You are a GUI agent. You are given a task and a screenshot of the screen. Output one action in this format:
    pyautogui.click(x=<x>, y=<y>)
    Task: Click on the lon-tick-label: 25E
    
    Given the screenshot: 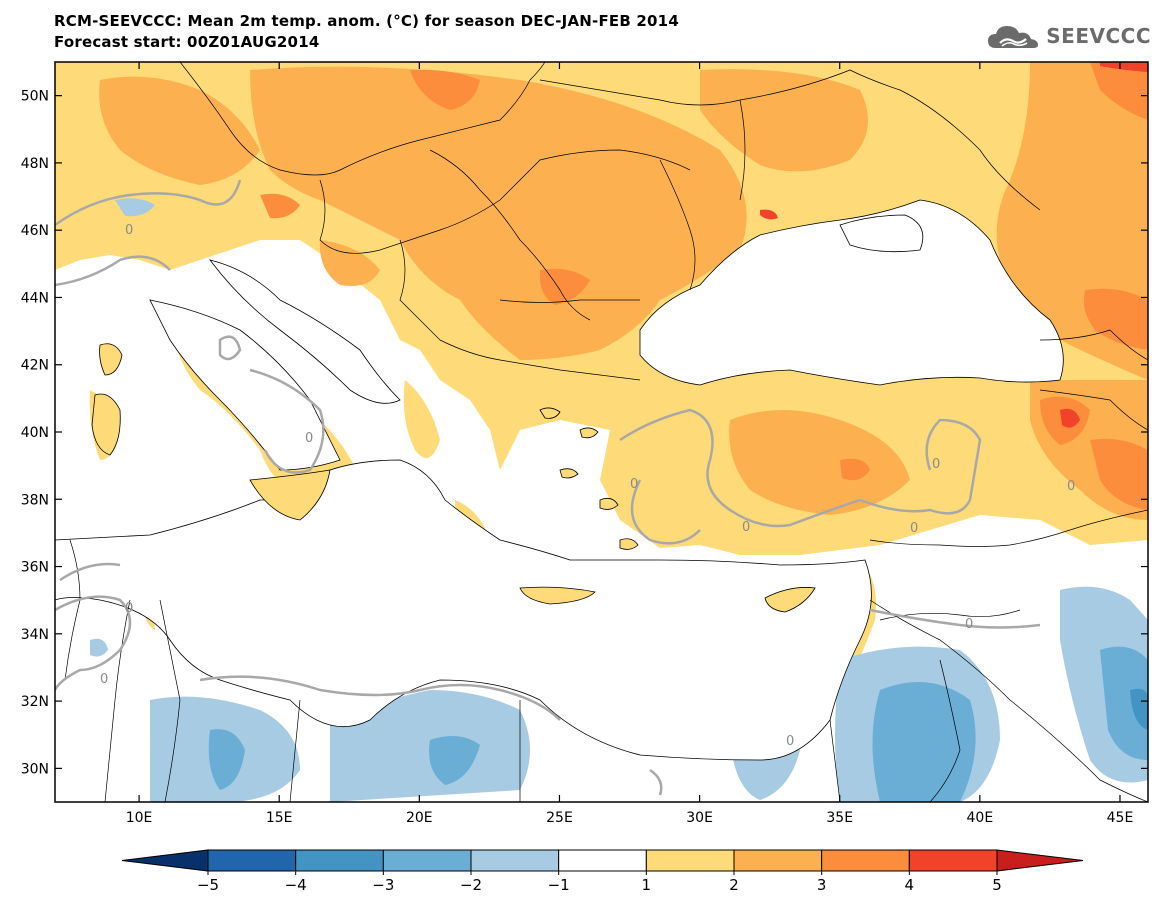 What is the action you would take?
    pyautogui.click(x=559, y=818)
    